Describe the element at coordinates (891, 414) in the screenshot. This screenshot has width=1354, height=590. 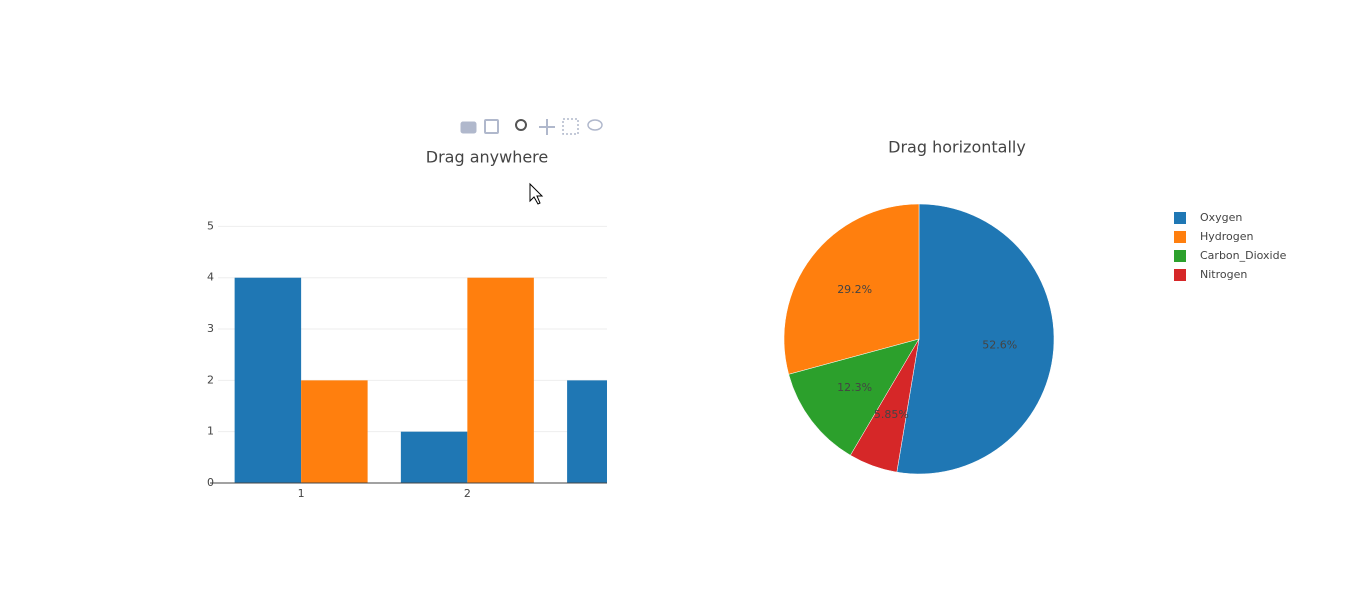
I see `slice-label: 5.85%` at that location.